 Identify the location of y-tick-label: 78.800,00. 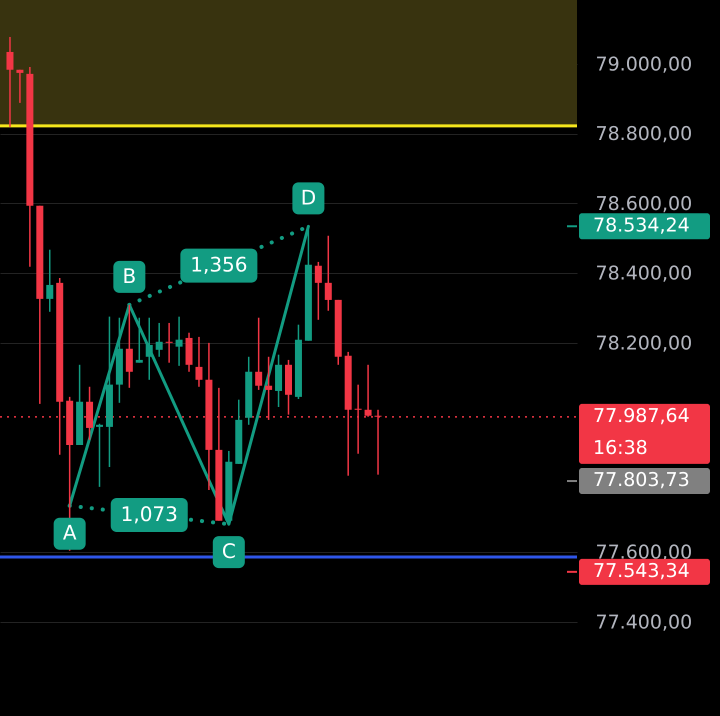
(644, 134).